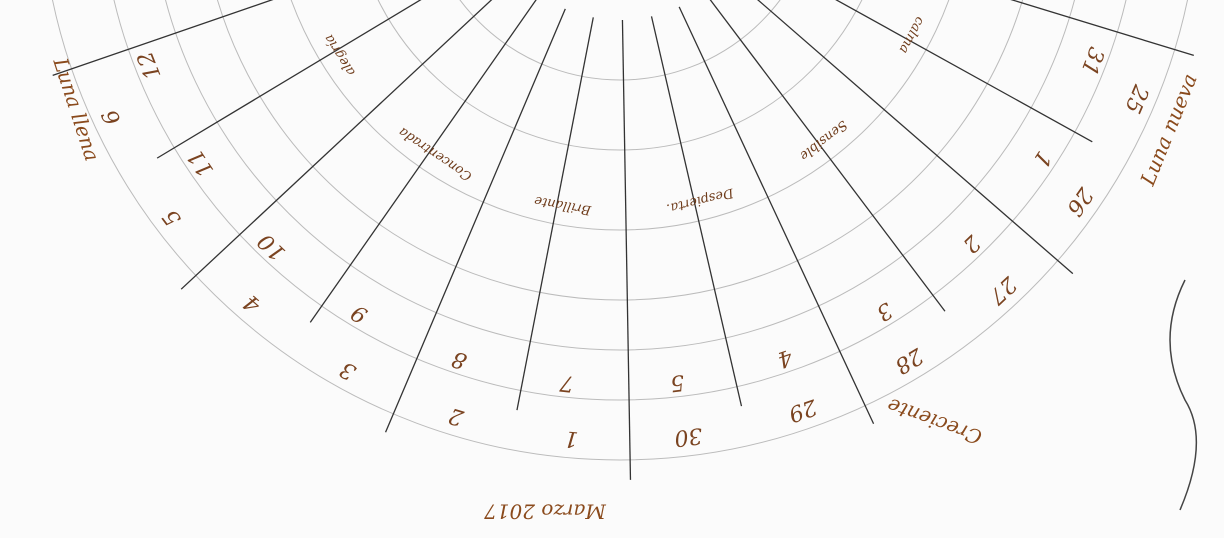 The image size is (1224, 538). What do you see at coordinates (571, 438) in the screenshot?
I see `outer-day: 1` at bounding box center [571, 438].